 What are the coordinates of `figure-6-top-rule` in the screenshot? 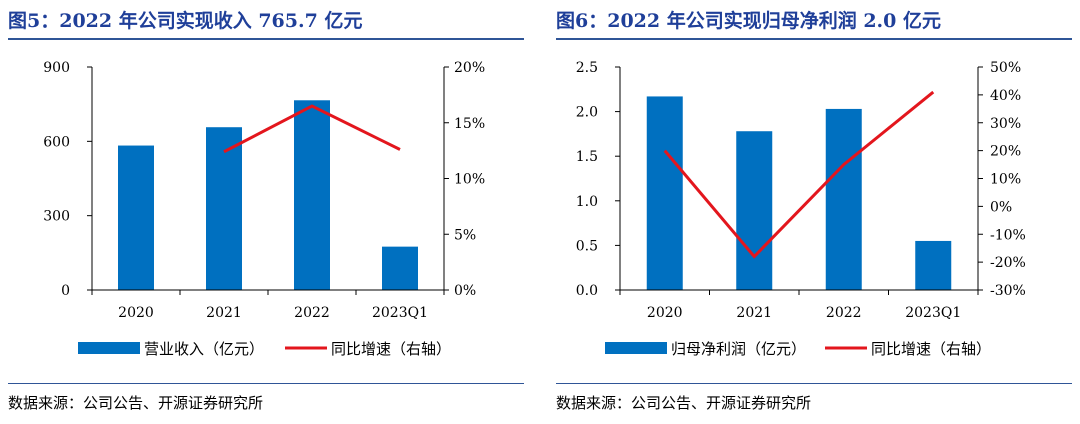 It's located at (814, 39).